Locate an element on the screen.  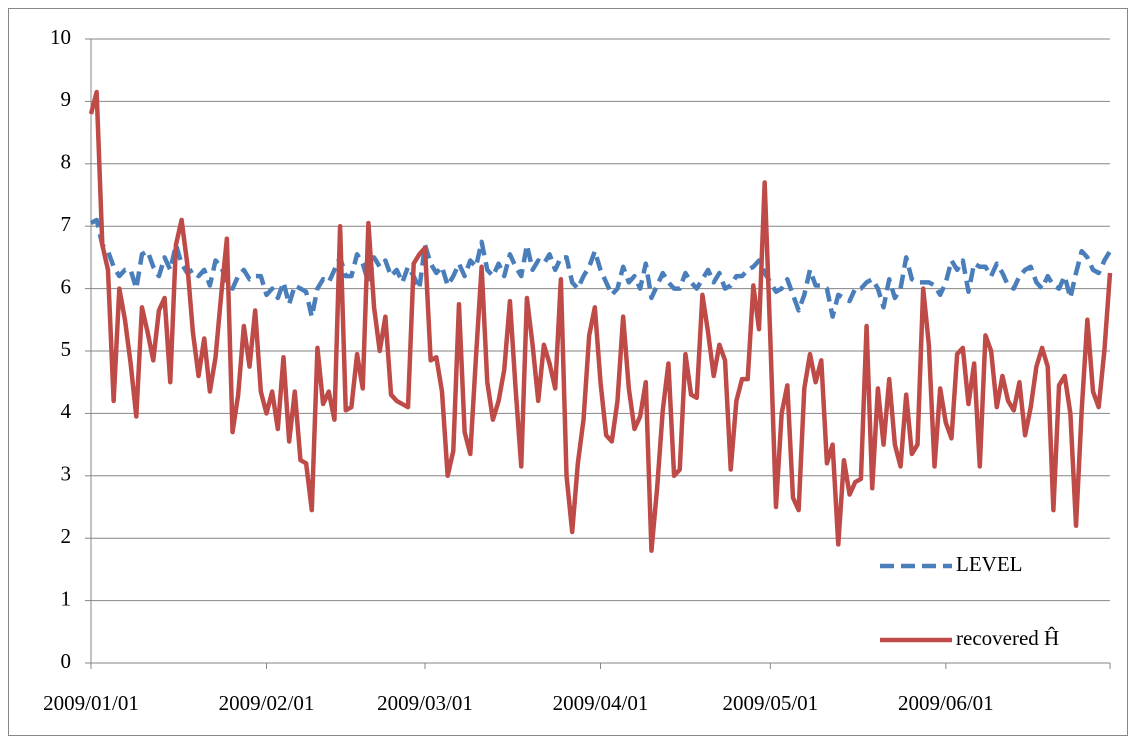
y-tick-label: 9 is located at coordinates (66, 99).